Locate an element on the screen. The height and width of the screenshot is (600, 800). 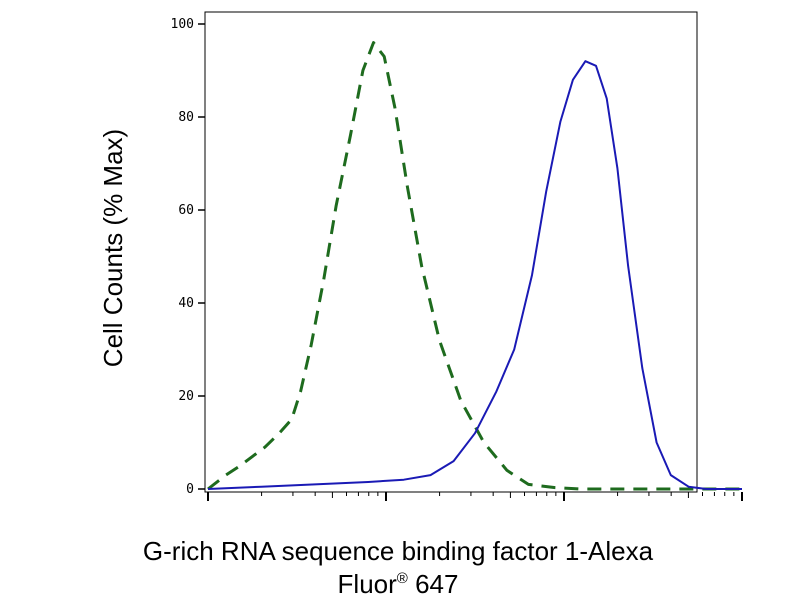
x-axis-label-647: 647 is located at coordinates (433, 584).